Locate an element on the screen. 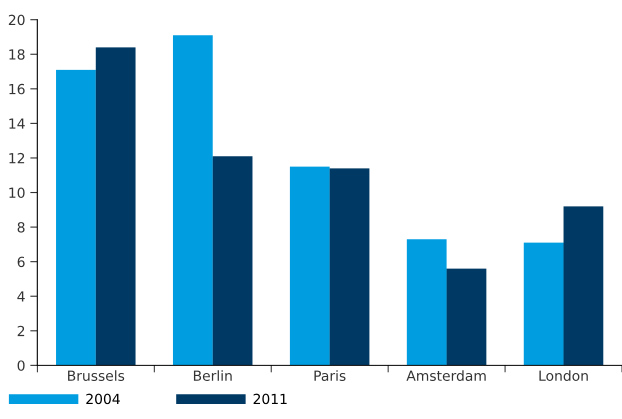 This screenshot has width=622, height=419. y-tick-label: 18 is located at coordinates (17, 54).